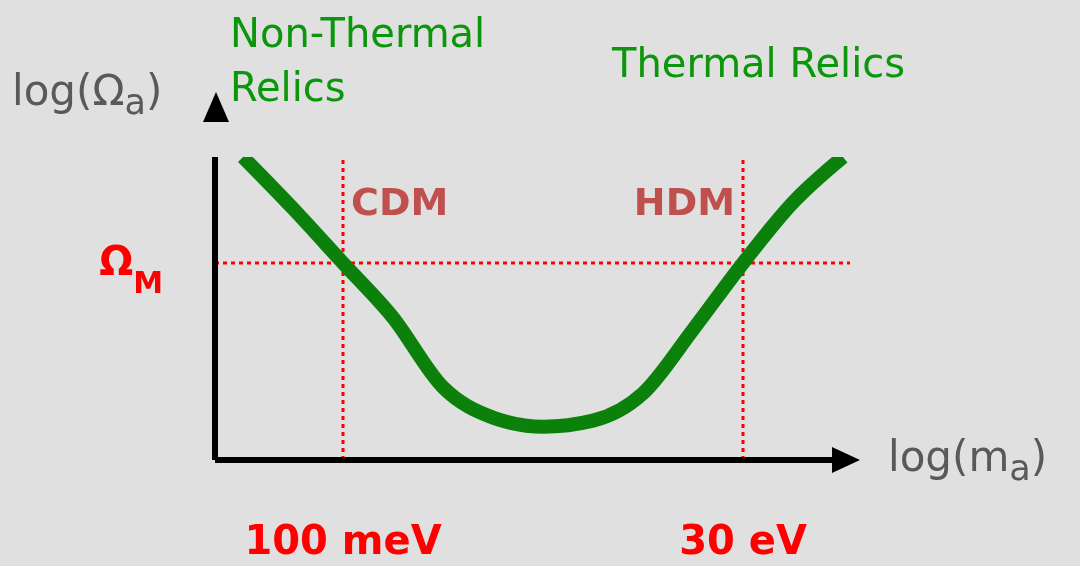 This screenshot has width=1080, height=566. What do you see at coordinates (743, 540) in the screenshot?
I see `x-tick-label: 30 eV` at bounding box center [743, 540].